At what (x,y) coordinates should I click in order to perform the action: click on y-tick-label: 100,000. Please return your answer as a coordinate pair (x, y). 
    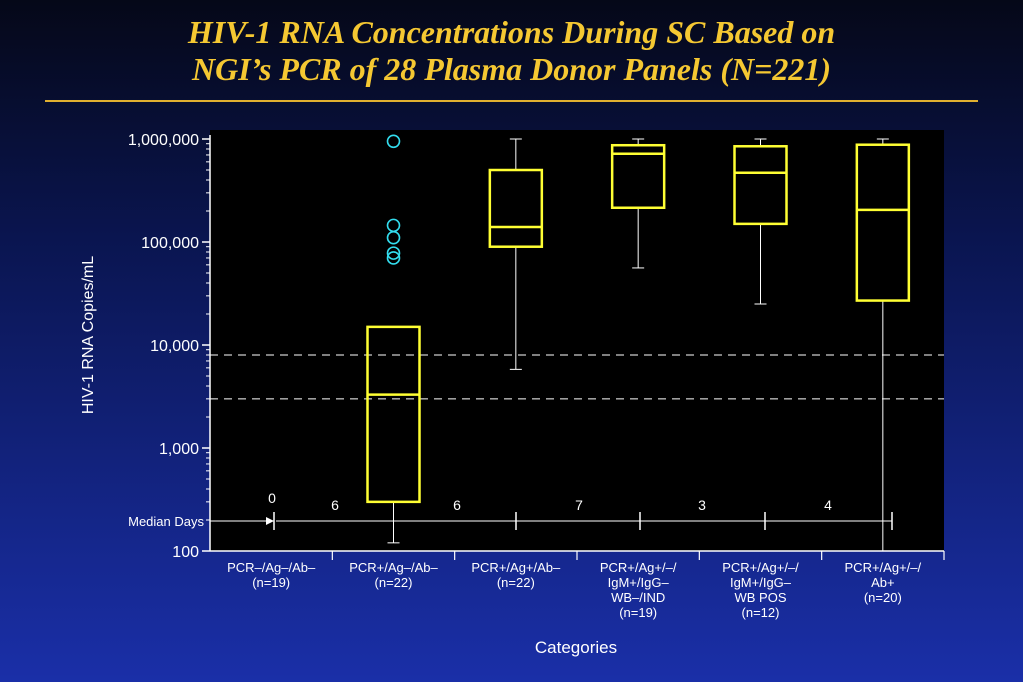
    Looking at the image, I should click on (170, 243).